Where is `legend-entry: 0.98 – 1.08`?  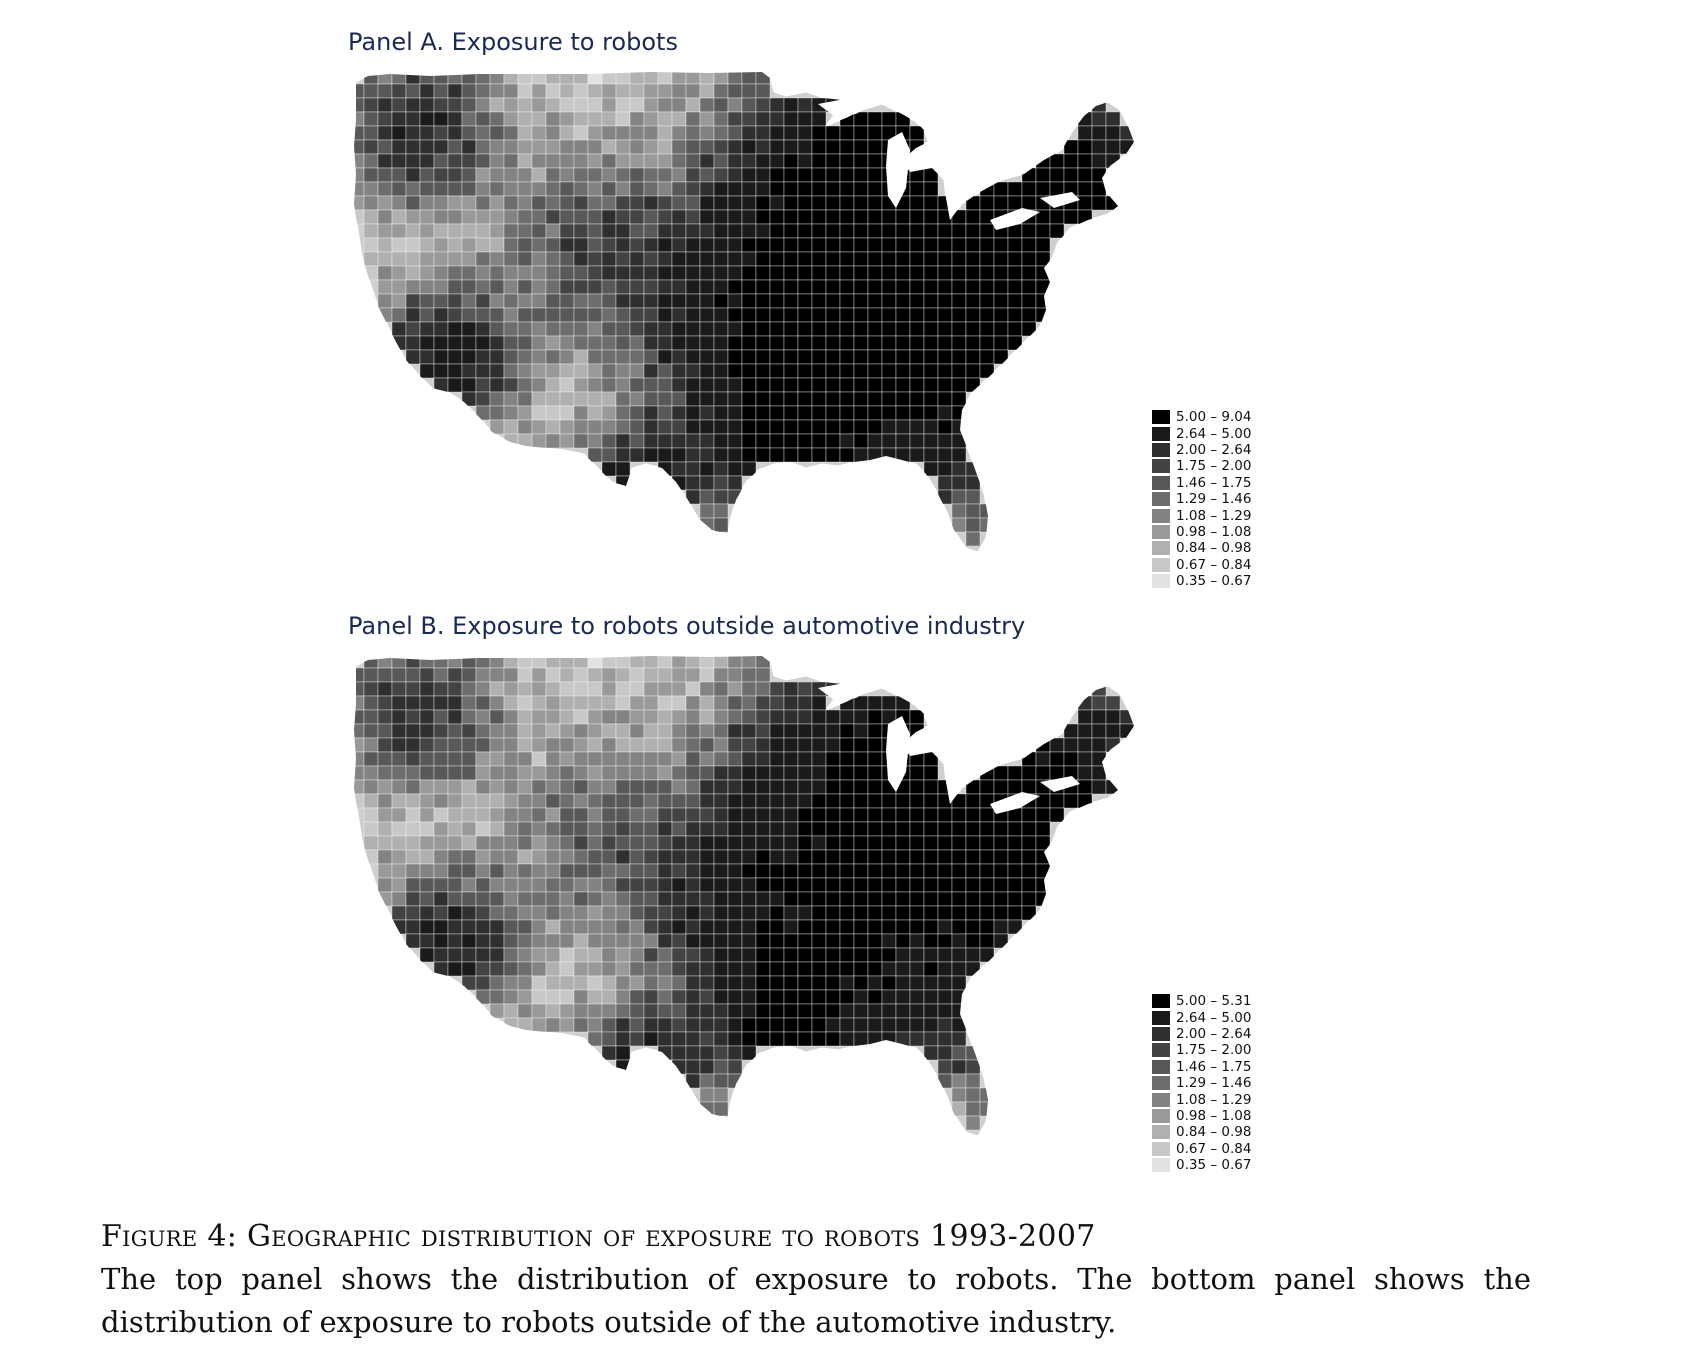 legend-entry: 0.98 – 1.08 is located at coordinates (1201, 532).